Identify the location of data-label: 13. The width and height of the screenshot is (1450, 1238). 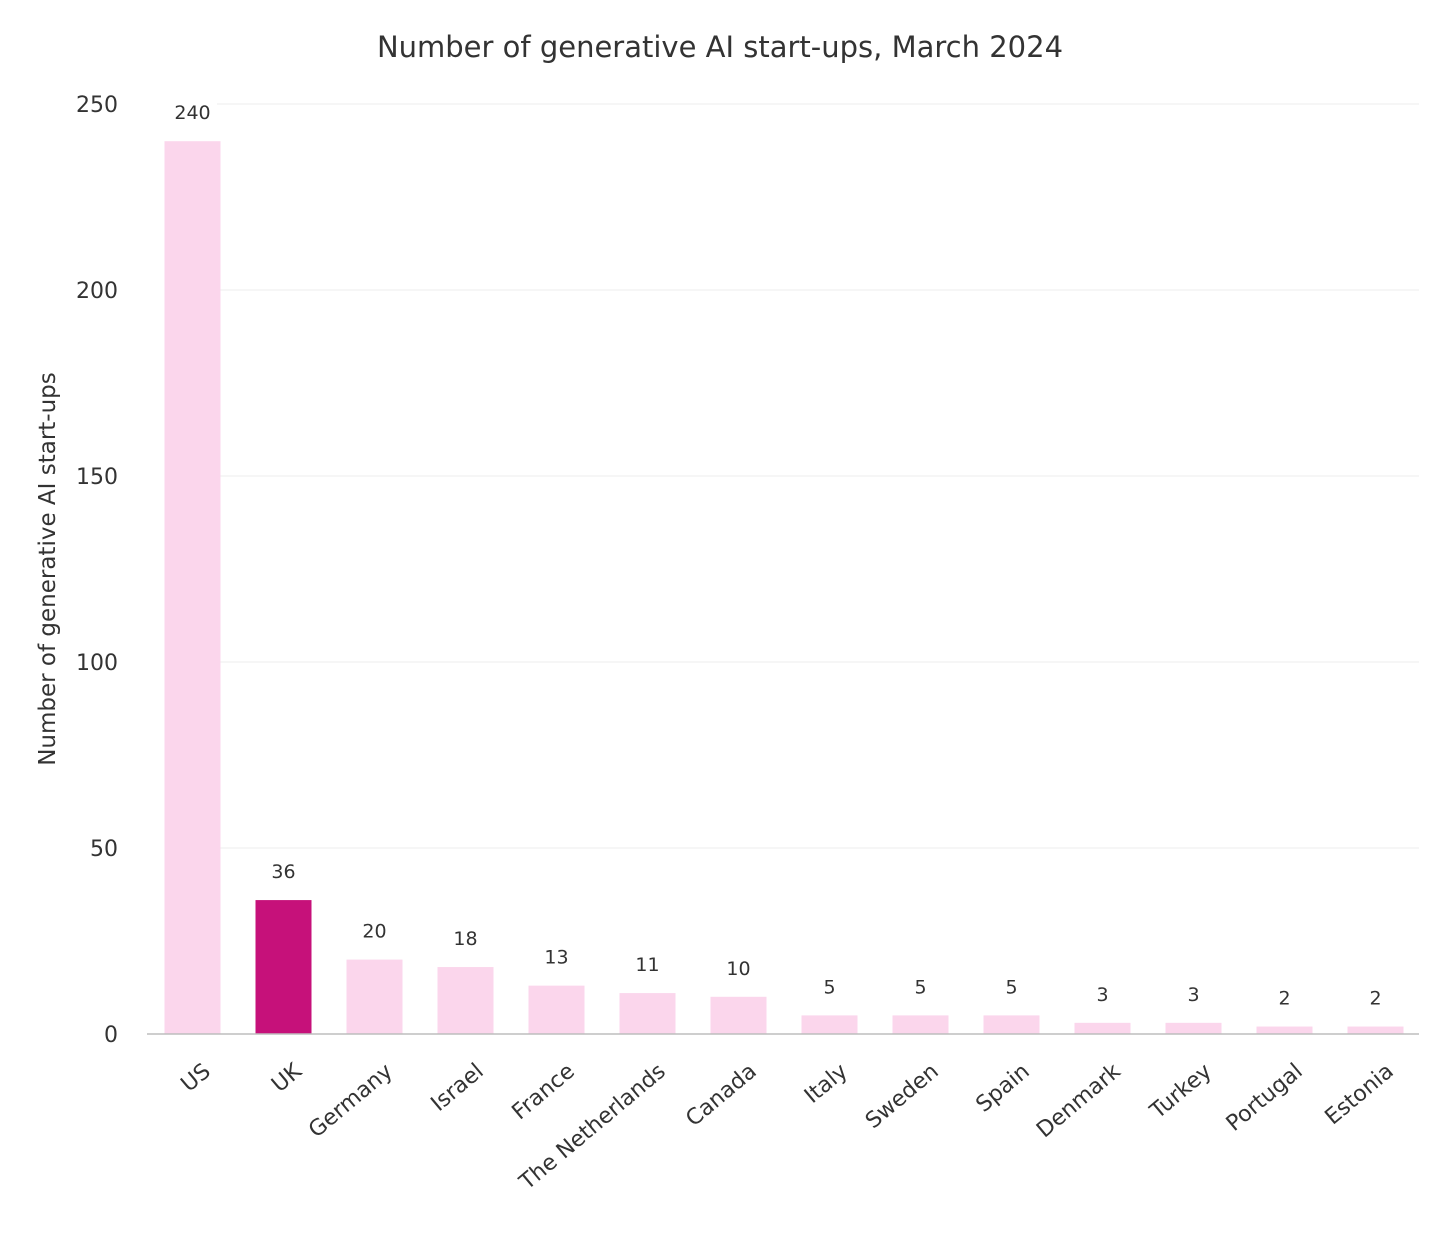
(556, 958).